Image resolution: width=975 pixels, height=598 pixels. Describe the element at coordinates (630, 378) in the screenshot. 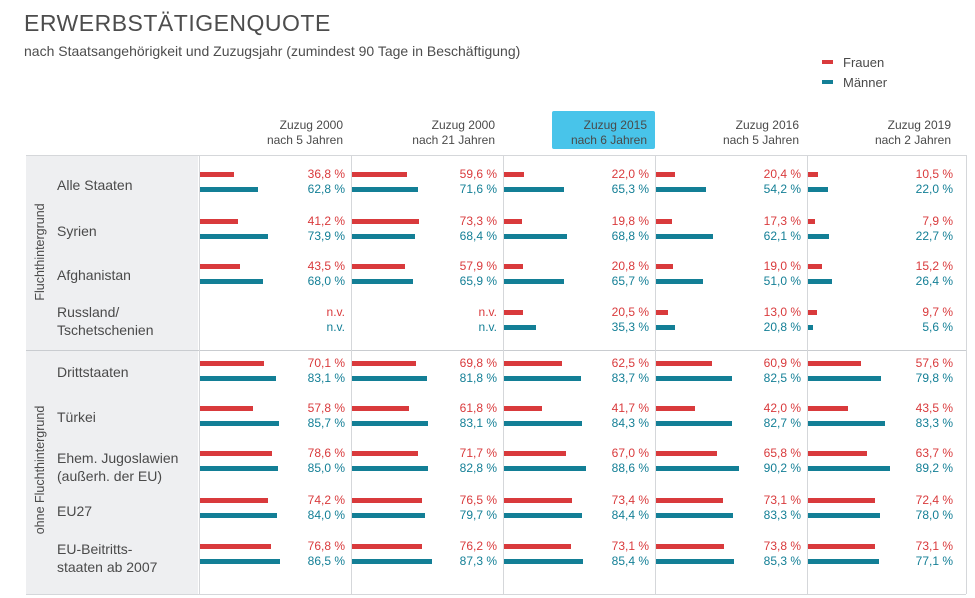

I see `value-label-maenner: 83,7 %` at that location.